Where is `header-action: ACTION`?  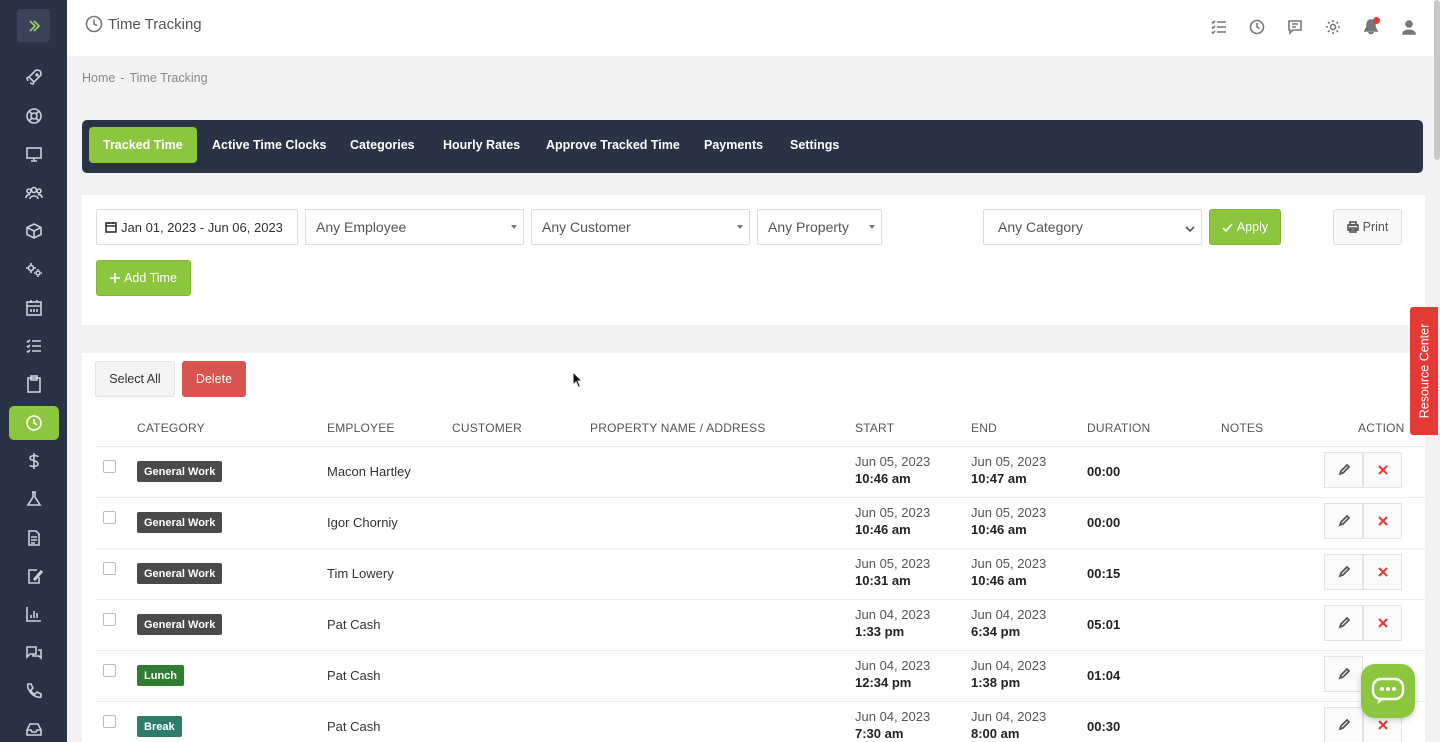 header-action: ACTION is located at coordinates (1381, 428).